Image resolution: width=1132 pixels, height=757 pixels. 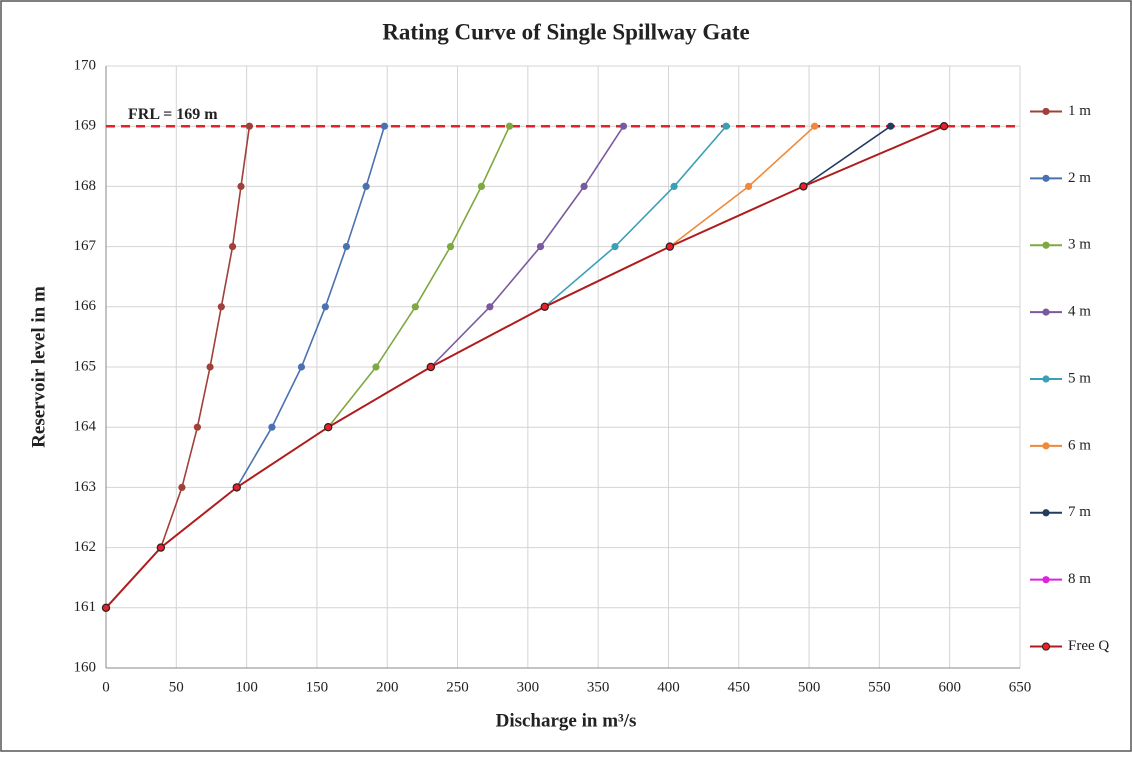 I want to click on x-tick-label: 0, so click(x=106, y=687).